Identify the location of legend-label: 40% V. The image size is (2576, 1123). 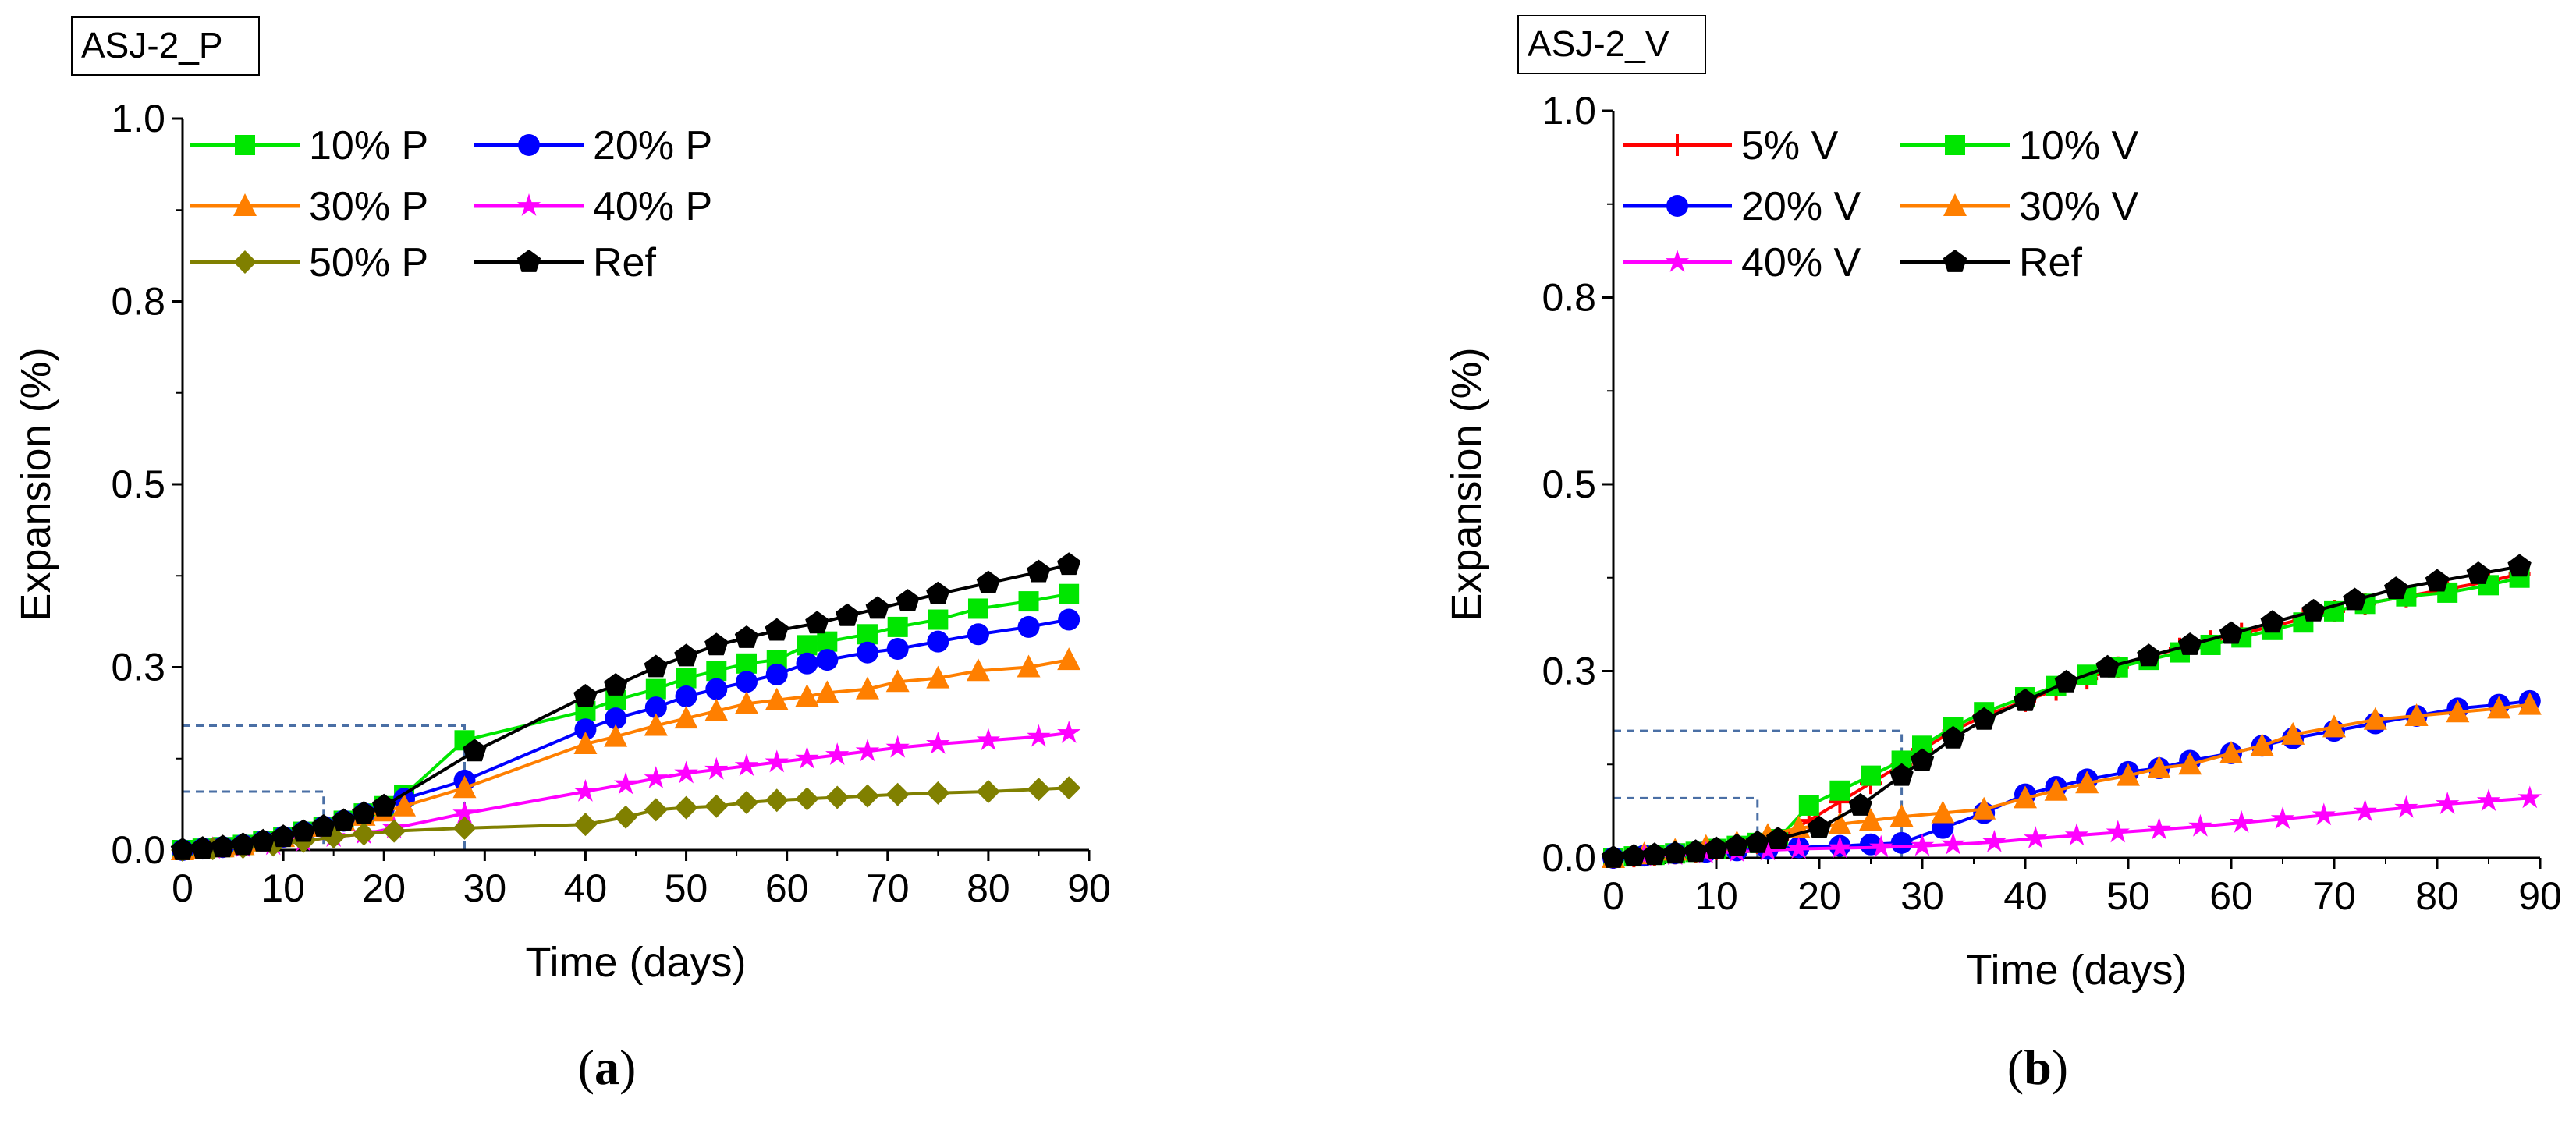
(1801, 262).